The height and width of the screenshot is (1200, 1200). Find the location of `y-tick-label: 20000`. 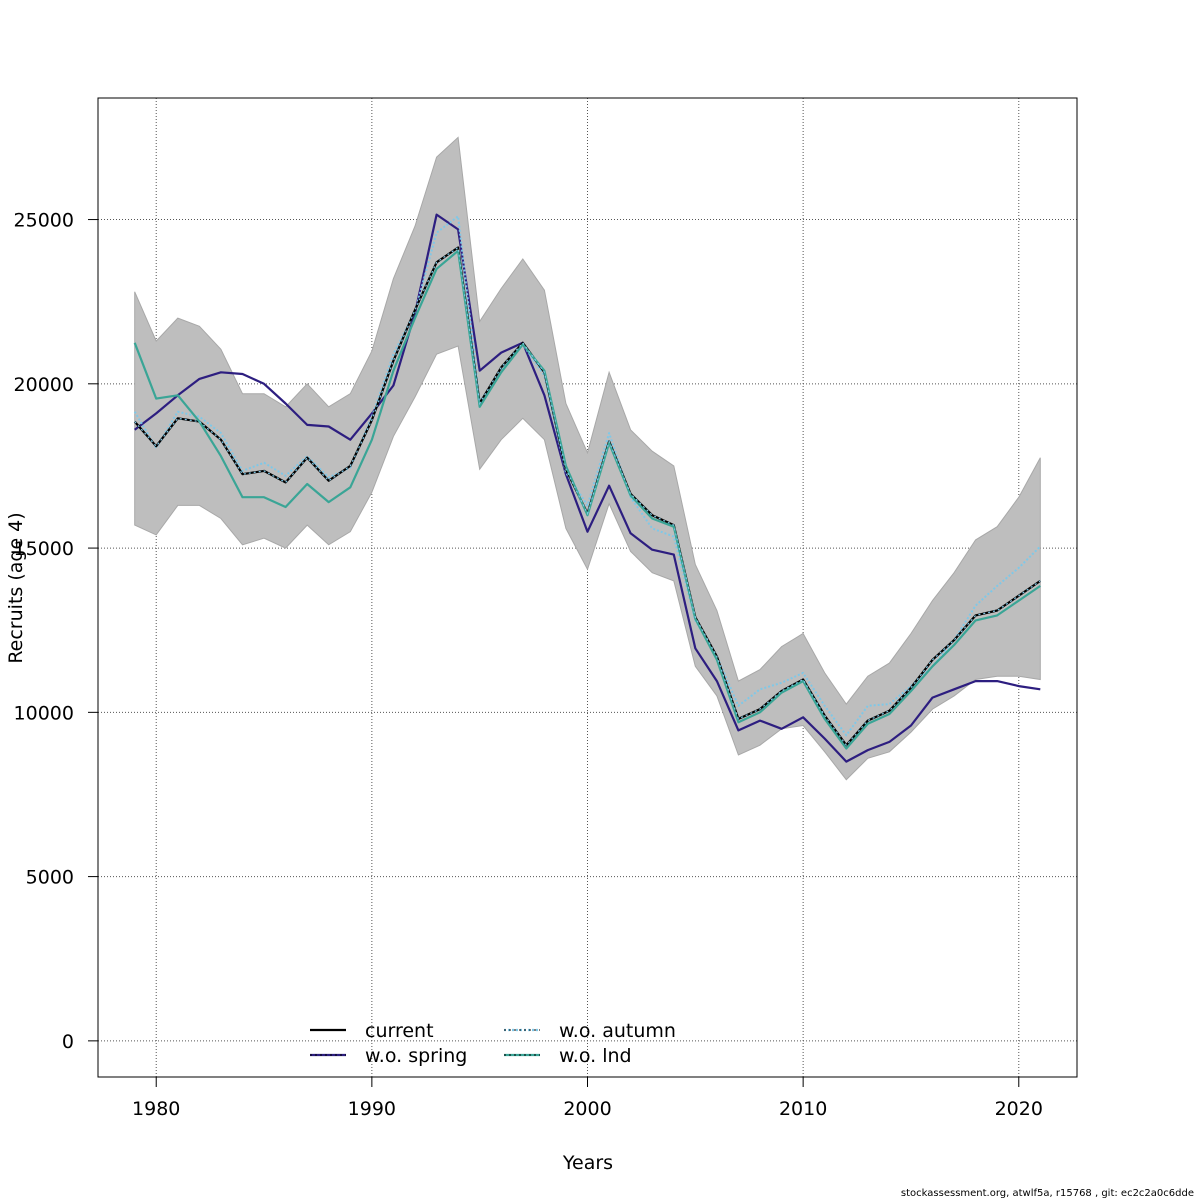

y-tick-label: 20000 is located at coordinates (44, 385).